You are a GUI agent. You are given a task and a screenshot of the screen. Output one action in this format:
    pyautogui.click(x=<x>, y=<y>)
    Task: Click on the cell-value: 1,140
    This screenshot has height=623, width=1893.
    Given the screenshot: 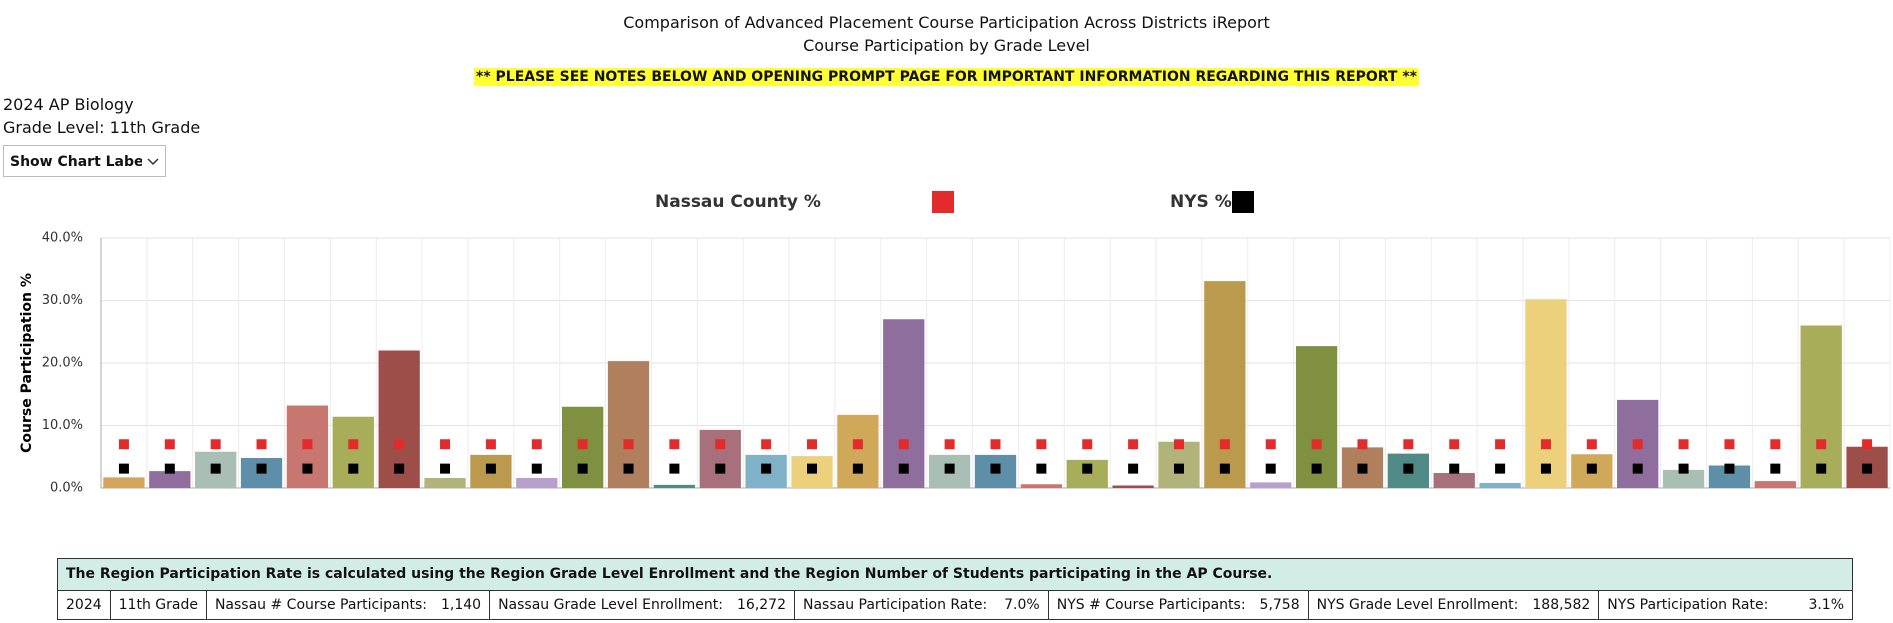 What is the action you would take?
    pyautogui.click(x=461, y=605)
    